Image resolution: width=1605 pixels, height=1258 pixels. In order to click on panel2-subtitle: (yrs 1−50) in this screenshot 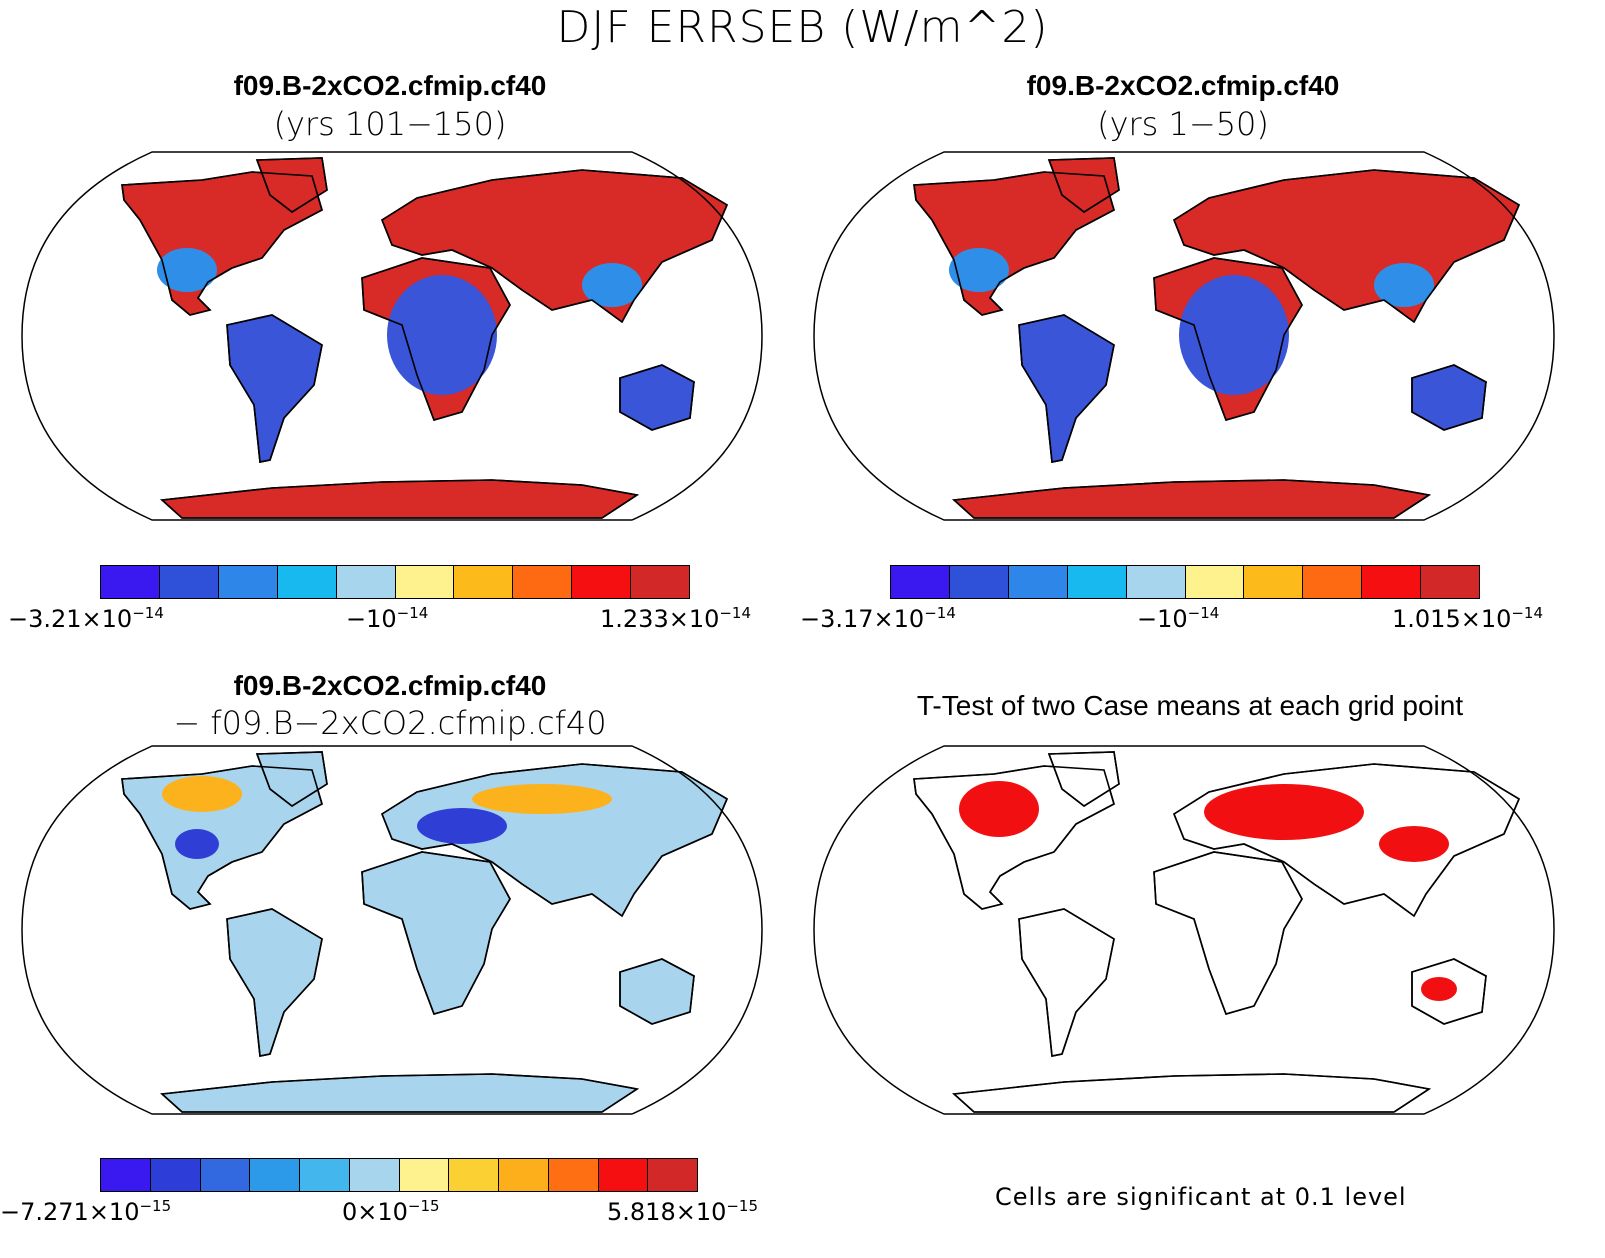, I will do `click(1183, 124)`.